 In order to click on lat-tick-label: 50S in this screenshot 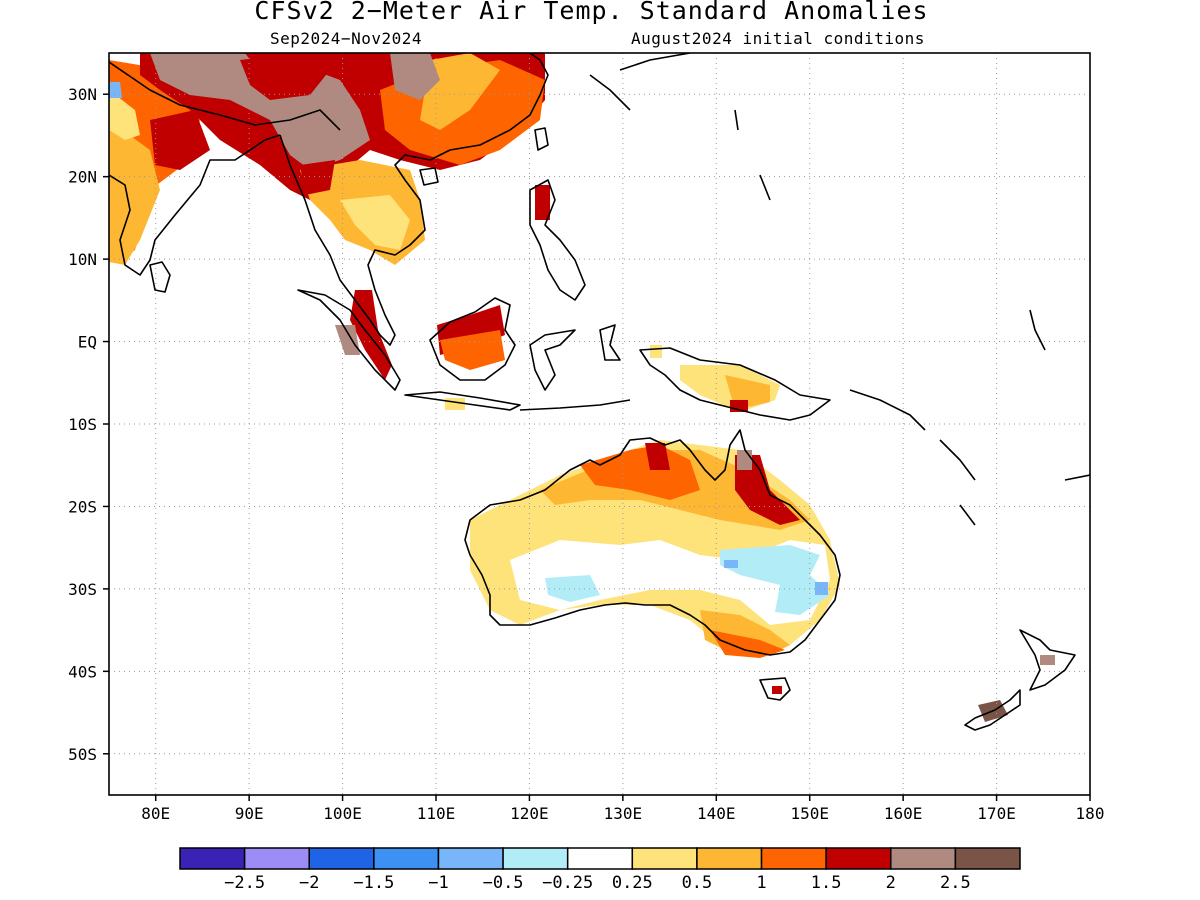, I will do `click(82, 754)`.